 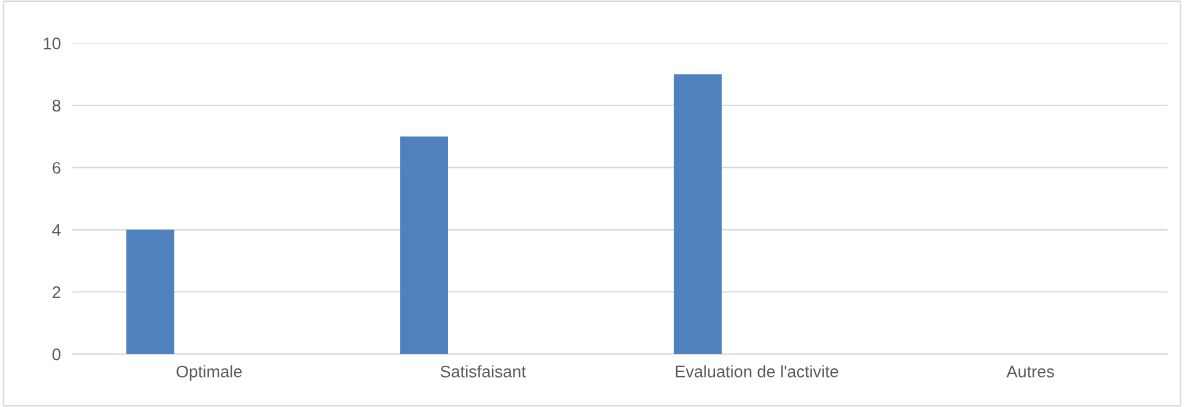 I want to click on y-tick-label: 6, so click(x=56, y=167).